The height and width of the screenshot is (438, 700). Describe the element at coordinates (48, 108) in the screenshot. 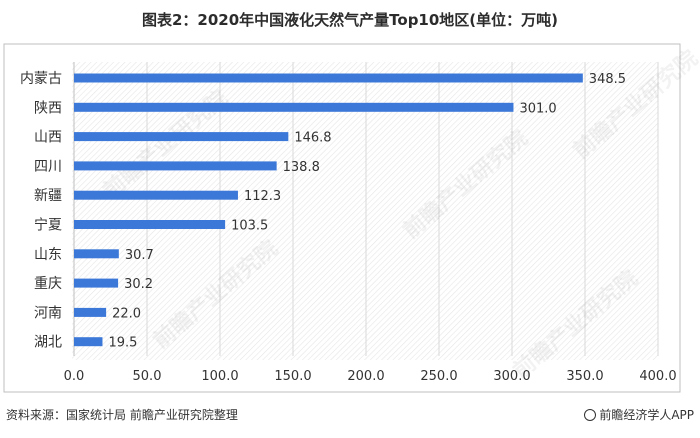

I see `category-label: 陕西` at that location.